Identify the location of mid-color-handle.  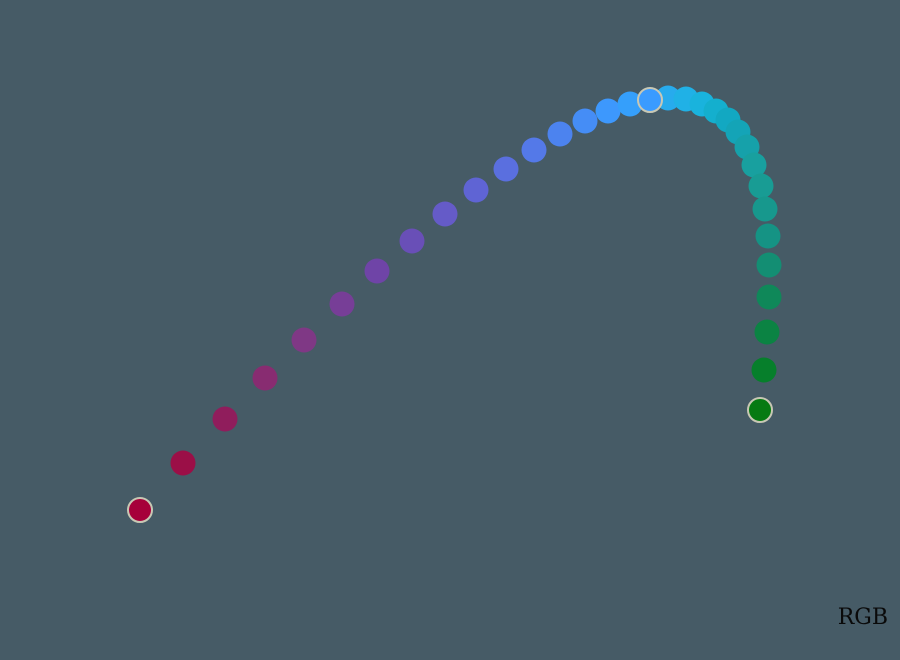
(650, 100).